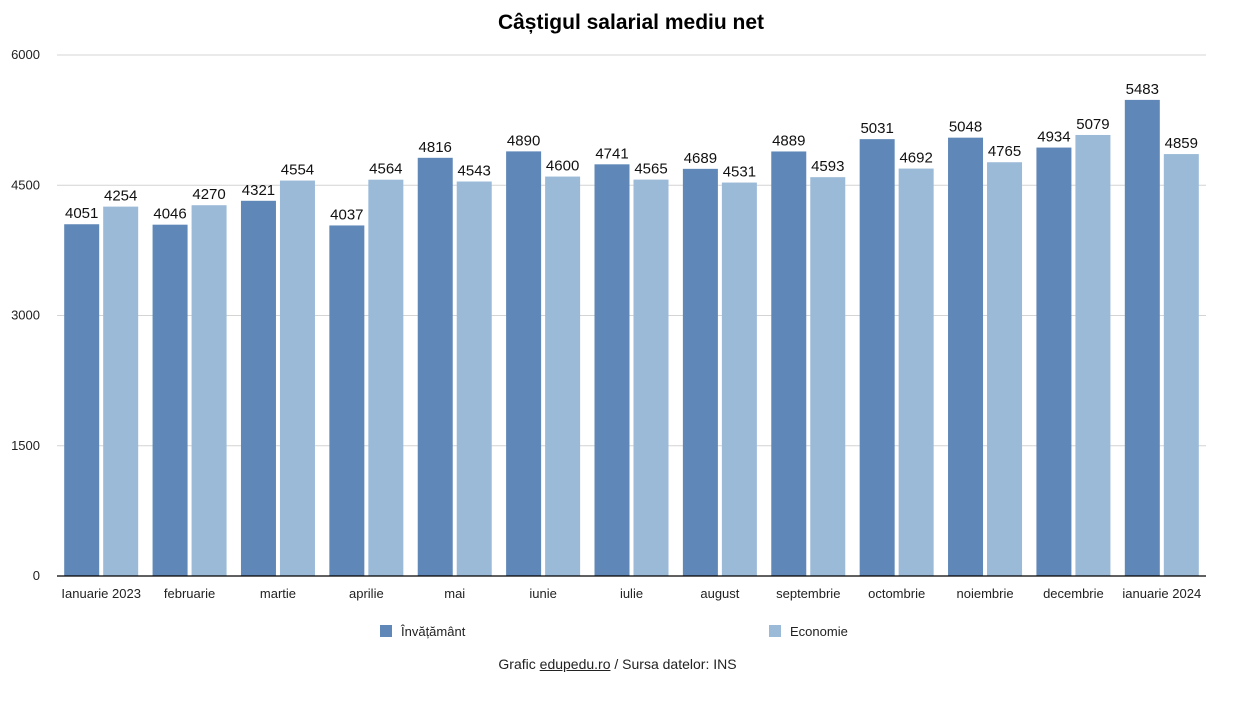 This screenshot has width=1235, height=705. I want to click on x-tick-label: aprilie, so click(366, 593).